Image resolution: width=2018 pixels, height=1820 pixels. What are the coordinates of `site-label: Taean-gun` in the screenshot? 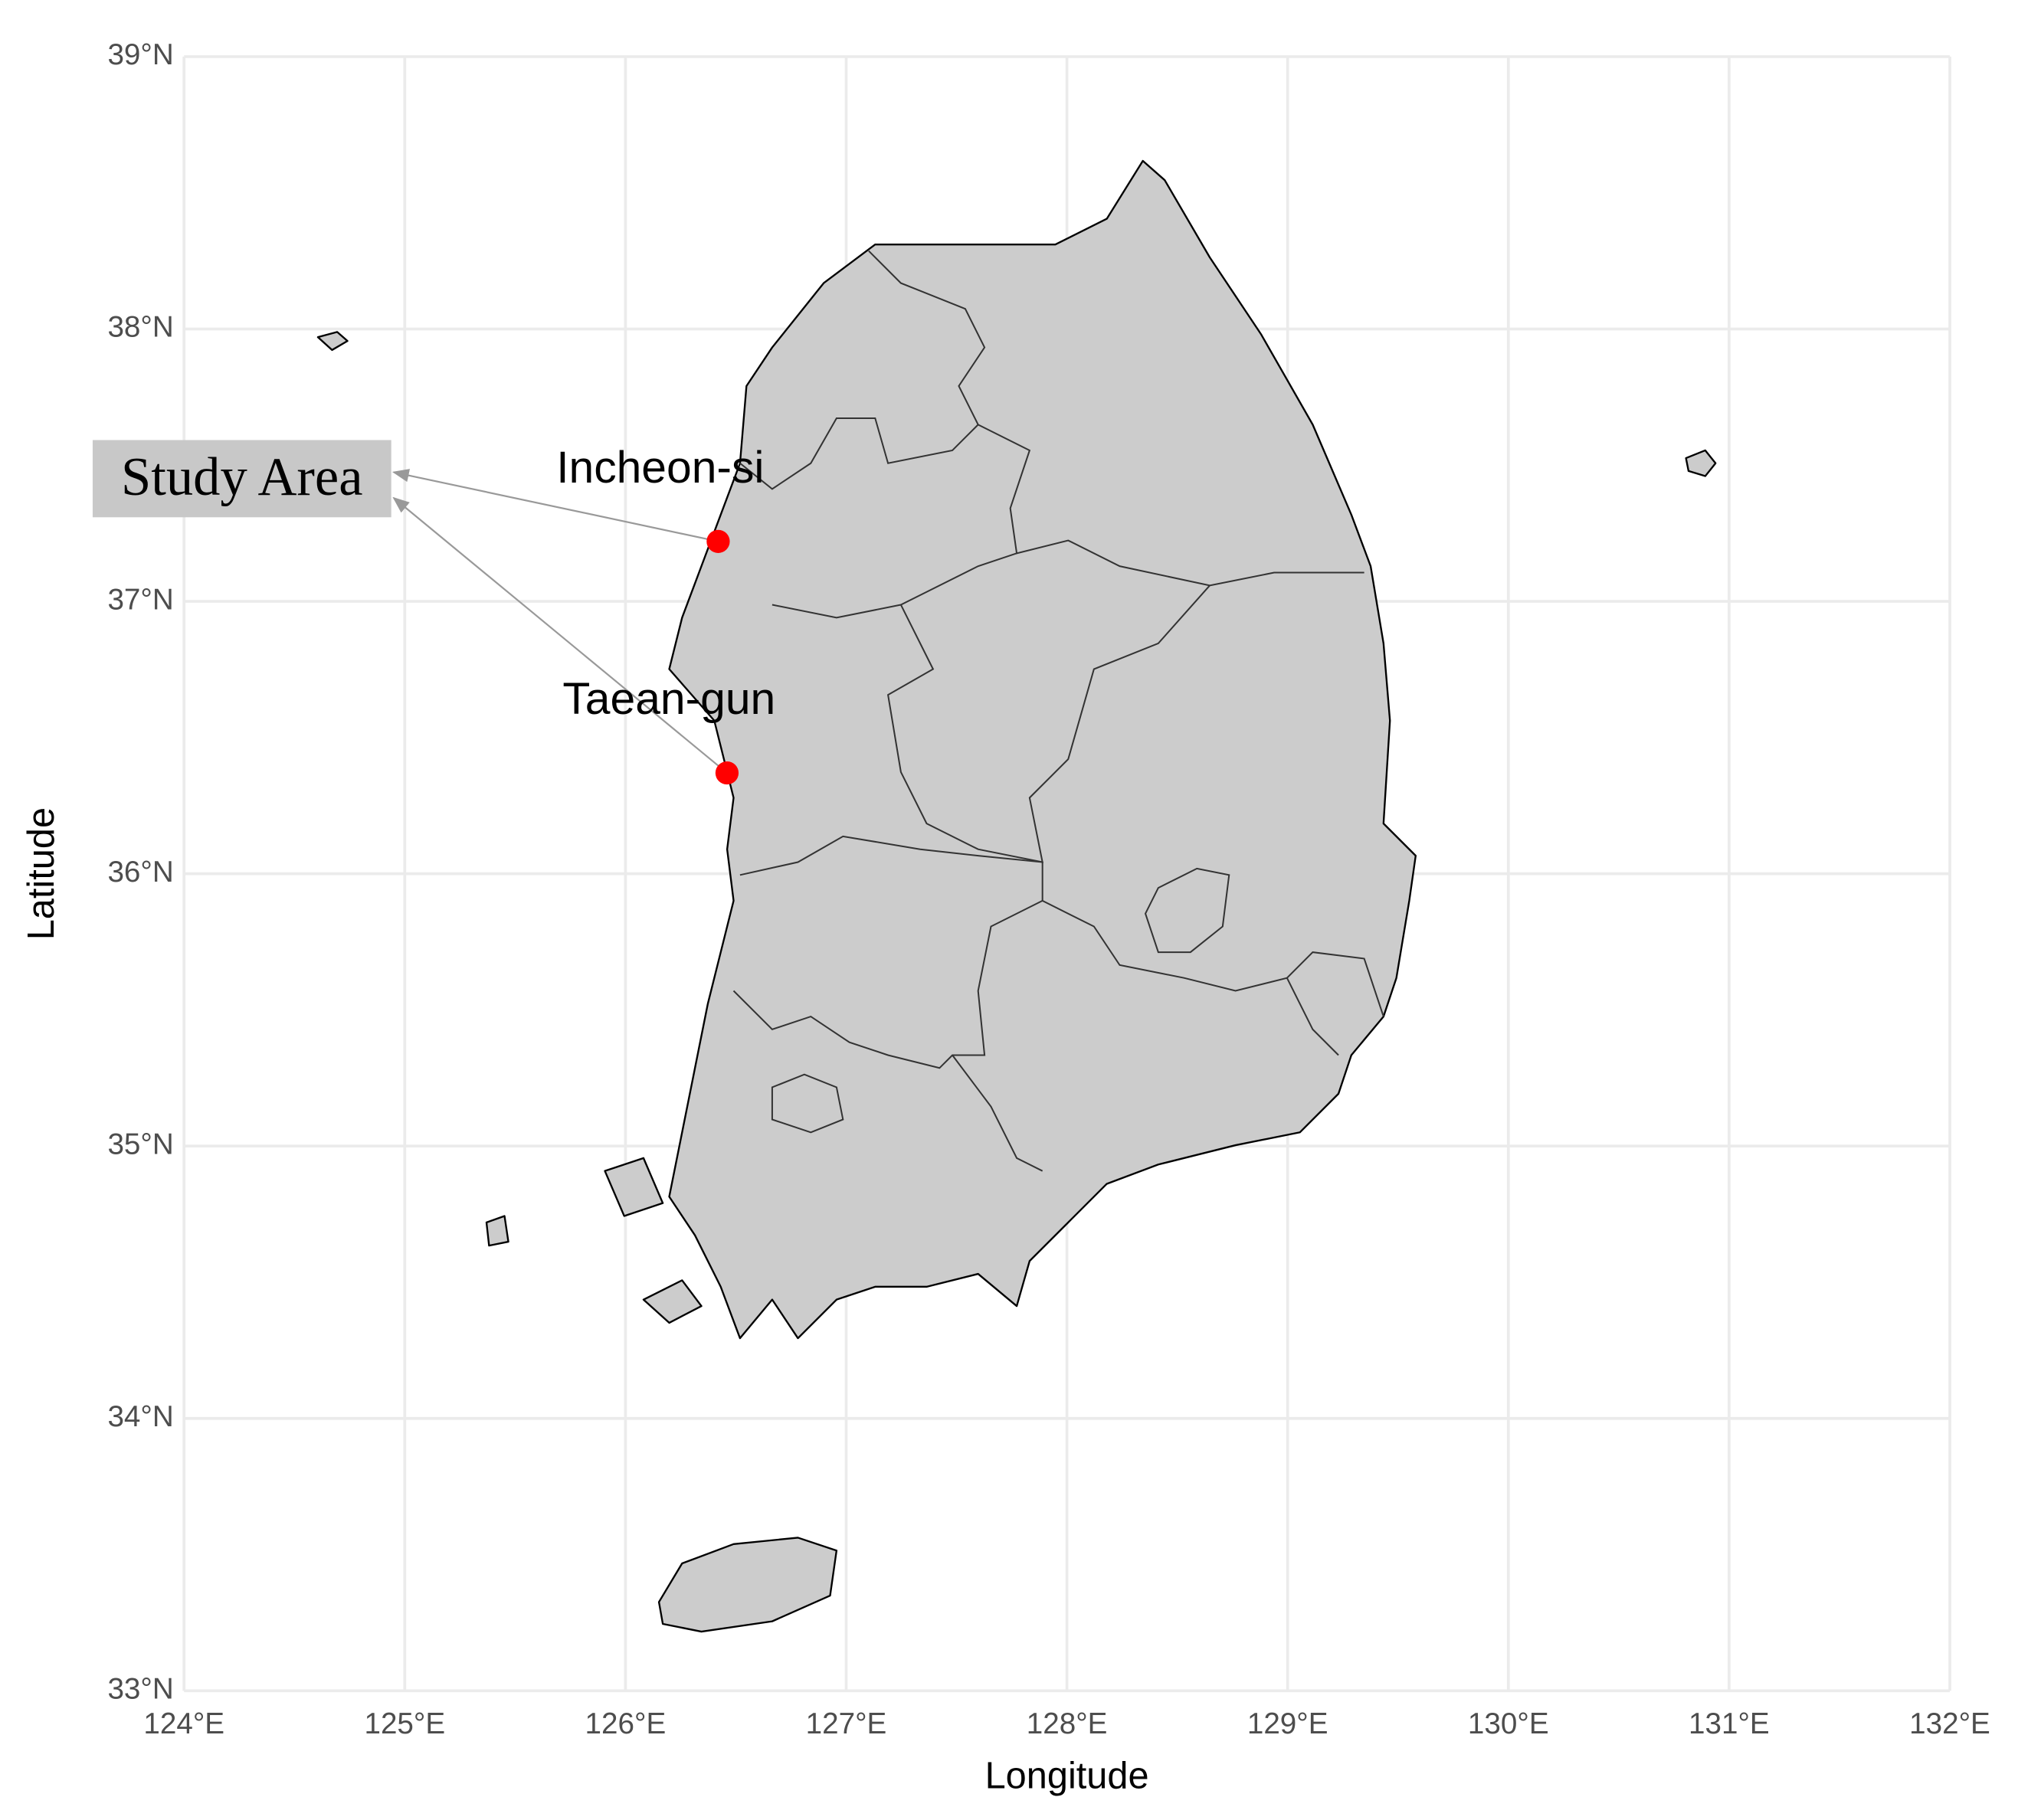 It's located at (668, 699).